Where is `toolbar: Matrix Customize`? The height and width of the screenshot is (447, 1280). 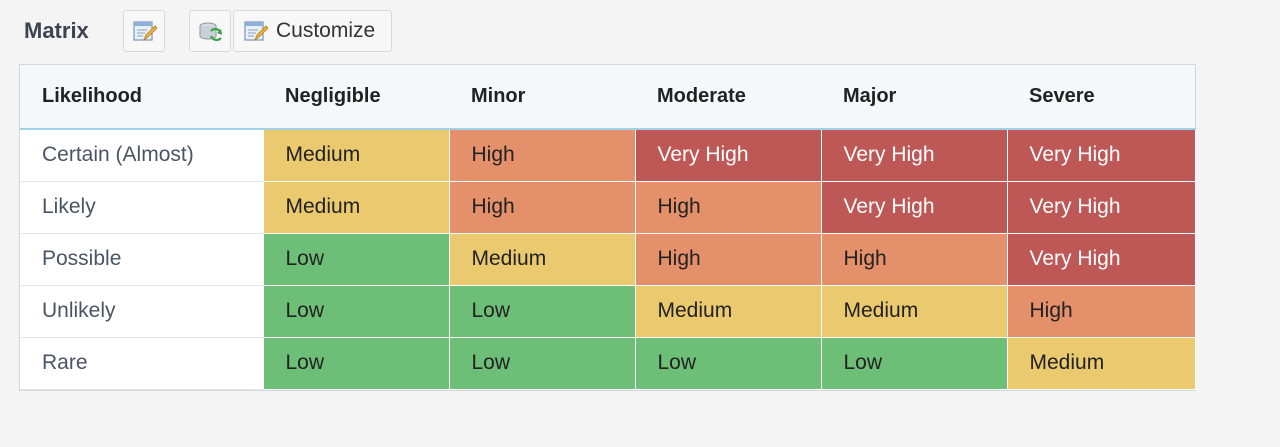
toolbar: Matrix Customize is located at coordinates (640, 32).